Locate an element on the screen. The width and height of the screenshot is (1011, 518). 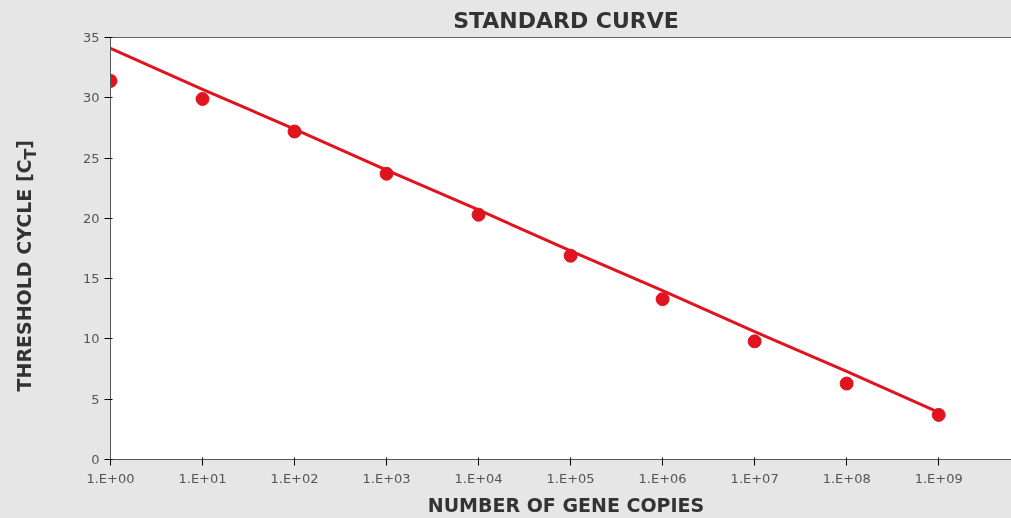
x-tick-label: 1.E+09 is located at coordinates (938, 478).